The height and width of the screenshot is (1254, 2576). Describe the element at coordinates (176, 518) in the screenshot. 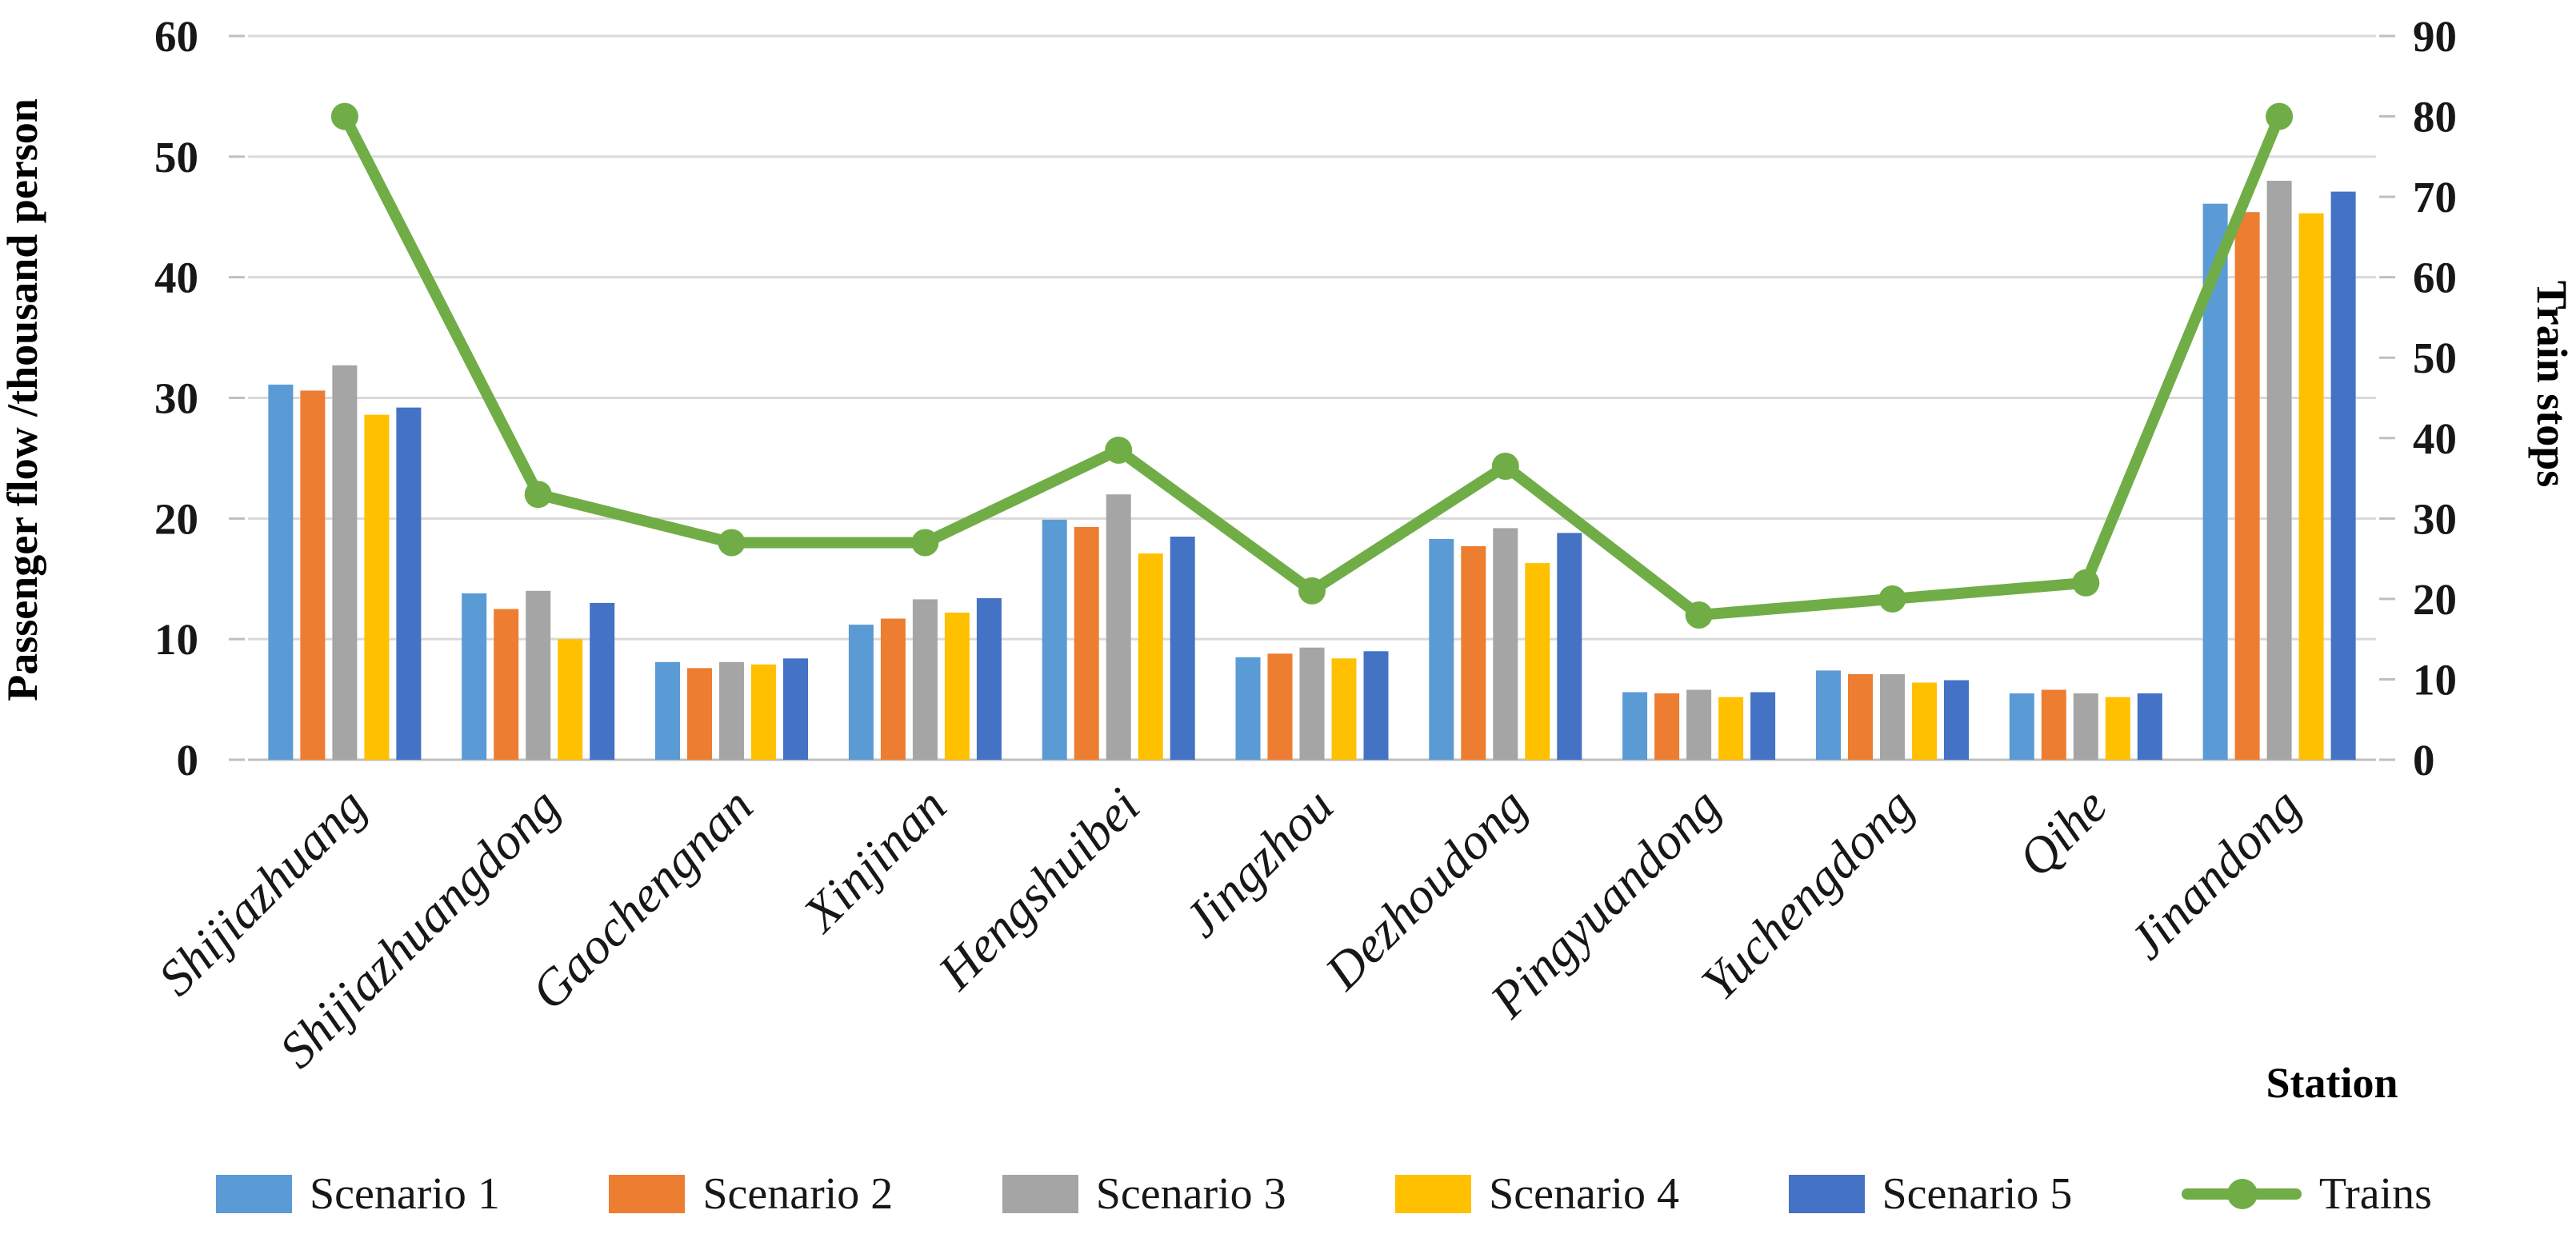

I see `y-left-tick-label-20: 20` at that location.